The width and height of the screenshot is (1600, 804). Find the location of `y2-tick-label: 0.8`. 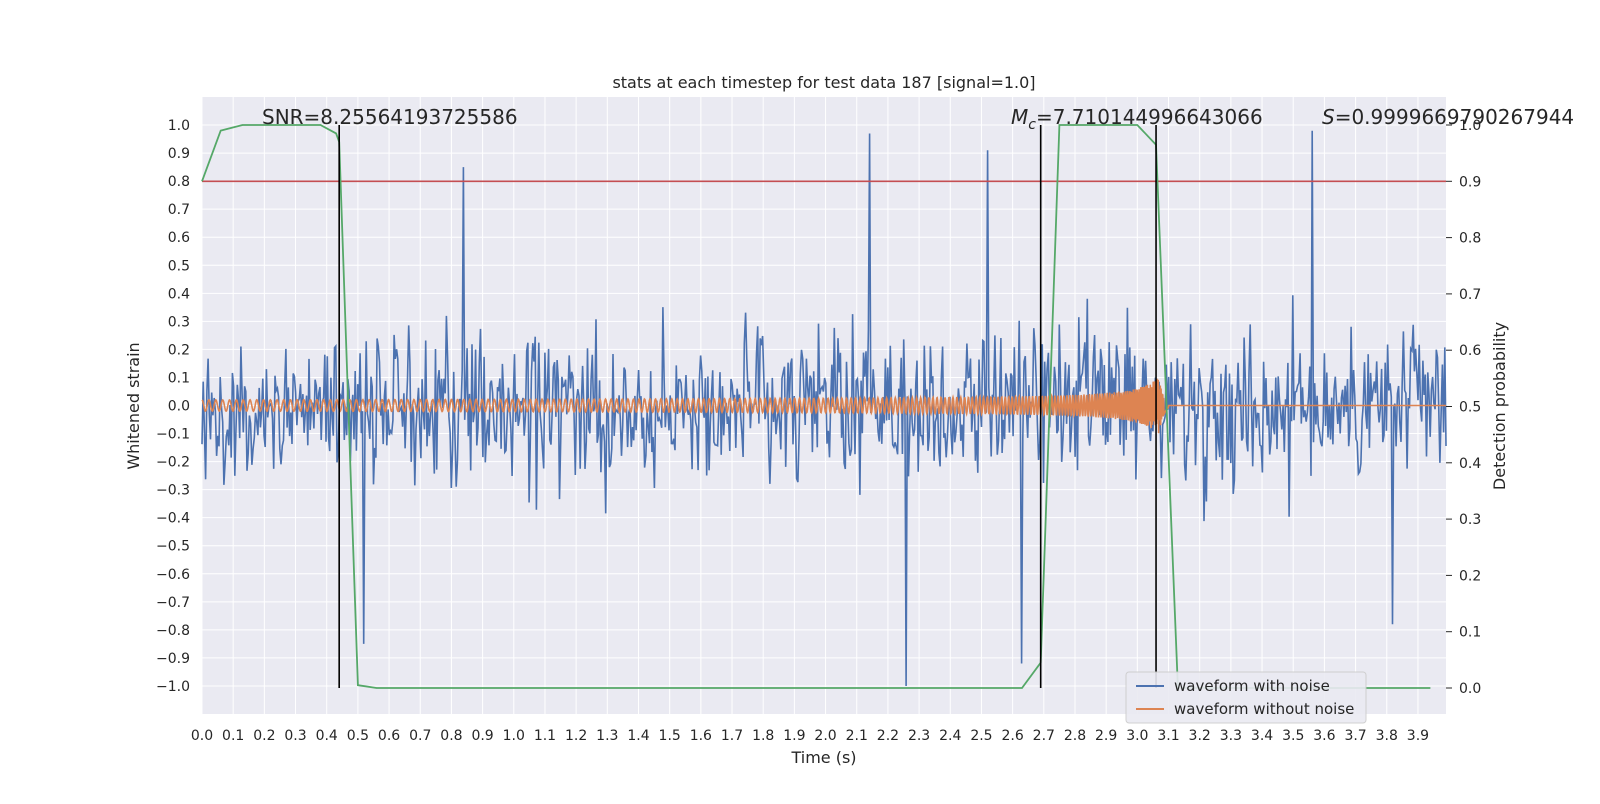

y2-tick-label: 0.8 is located at coordinates (1470, 239).